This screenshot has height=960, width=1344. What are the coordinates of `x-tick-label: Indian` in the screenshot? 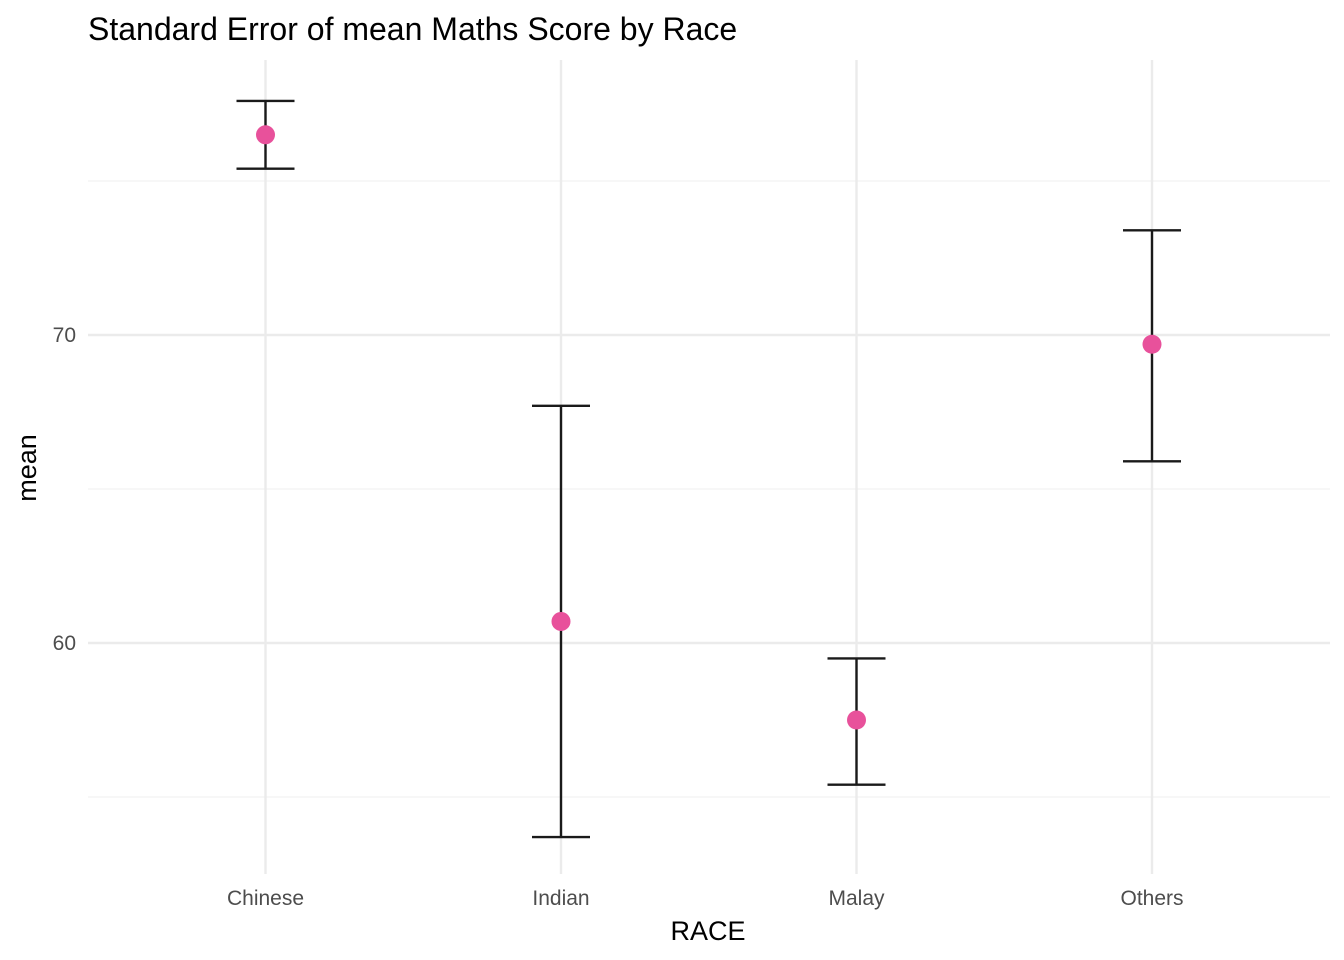 It's located at (560, 898).